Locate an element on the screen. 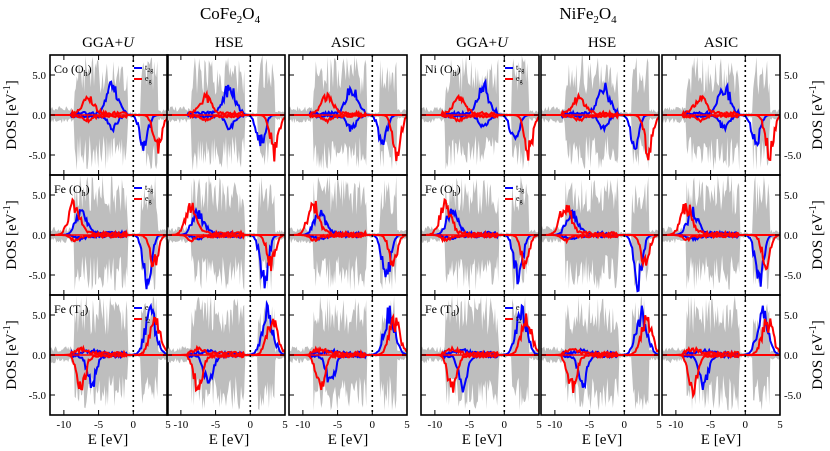 The image size is (830, 451). xlabel-col5: E [eV] is located at coordinates (602, 440).